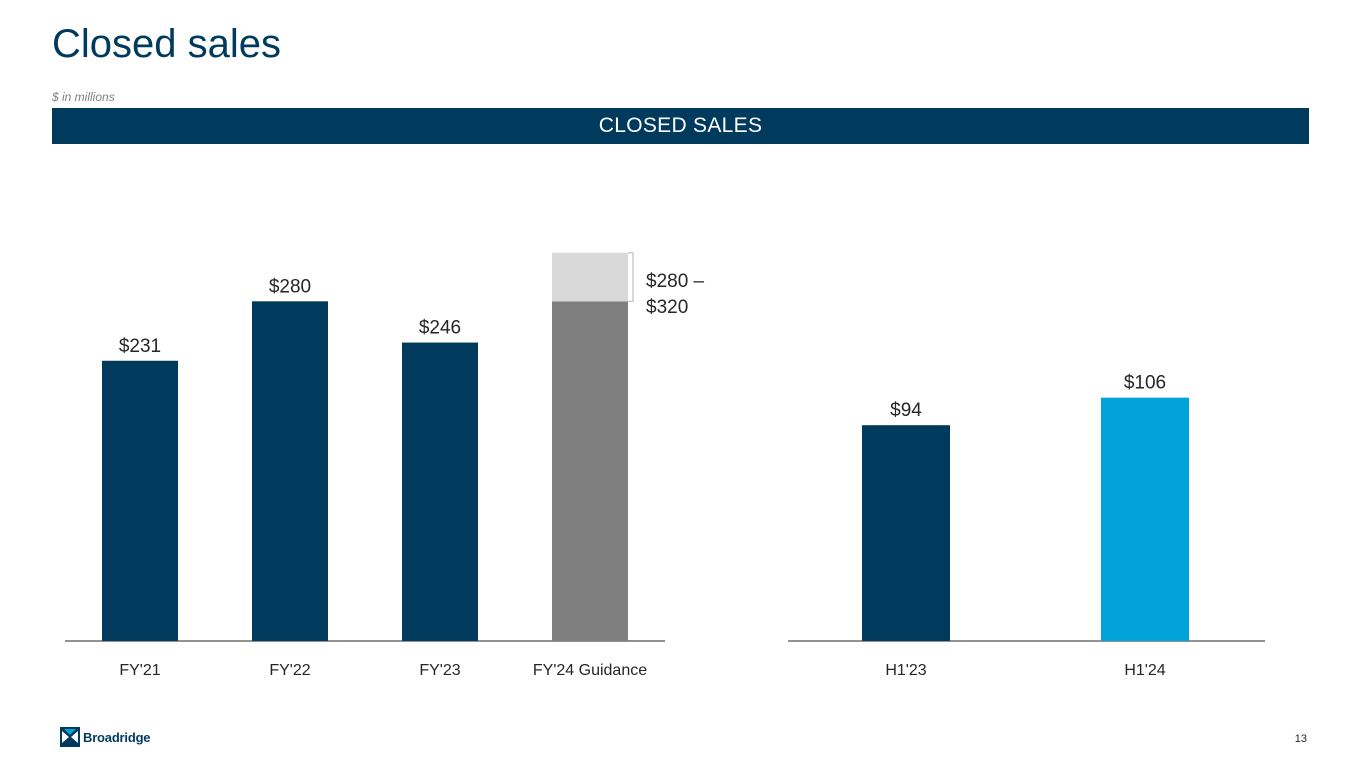 This screenshot has width=1365, height=768. What do you see at coordinates (590, 471) in the screenshot?
I see `bar-fy24-guidance-low` at bounding box center [590, 471].